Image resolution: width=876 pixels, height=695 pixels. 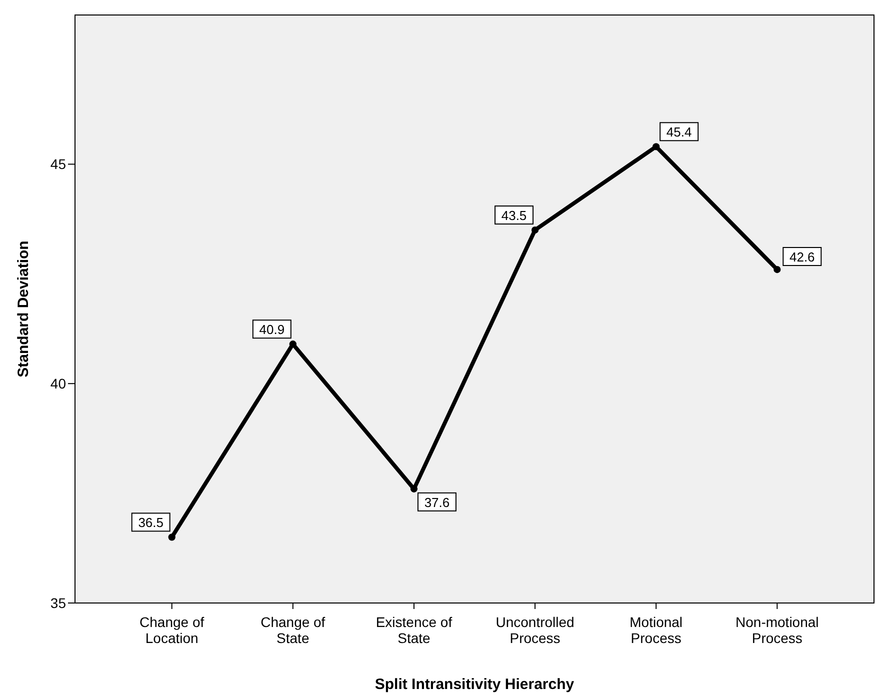 What do you see at coordinates (58, 164) in the screenshot?
I see `y-tick-label: 45` at bounding box center [58, 164].